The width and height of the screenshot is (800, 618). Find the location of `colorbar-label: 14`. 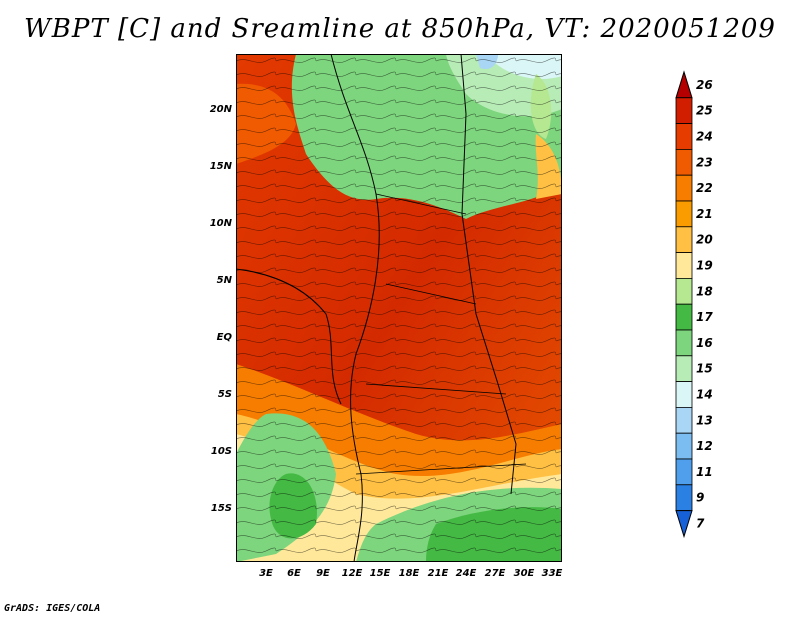

colorbar-label: 14 is located at coordinates (704, 395).